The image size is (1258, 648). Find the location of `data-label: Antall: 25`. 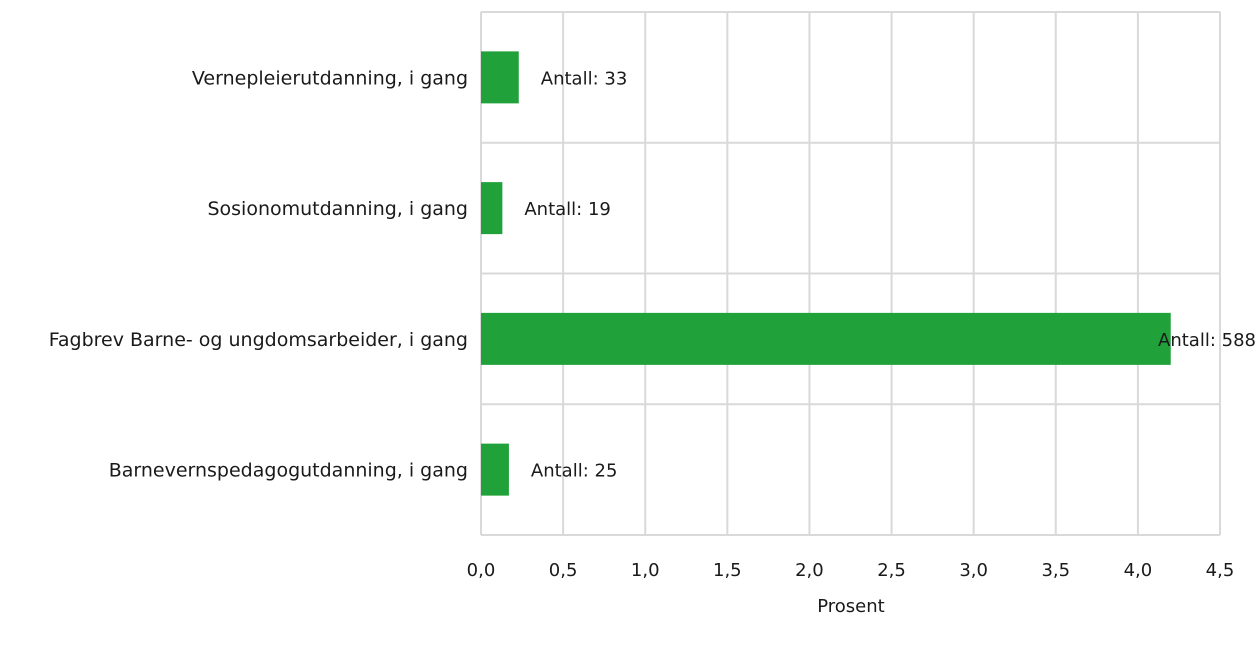

data-label: Antall: 25 is located at coordinates (574, 471).